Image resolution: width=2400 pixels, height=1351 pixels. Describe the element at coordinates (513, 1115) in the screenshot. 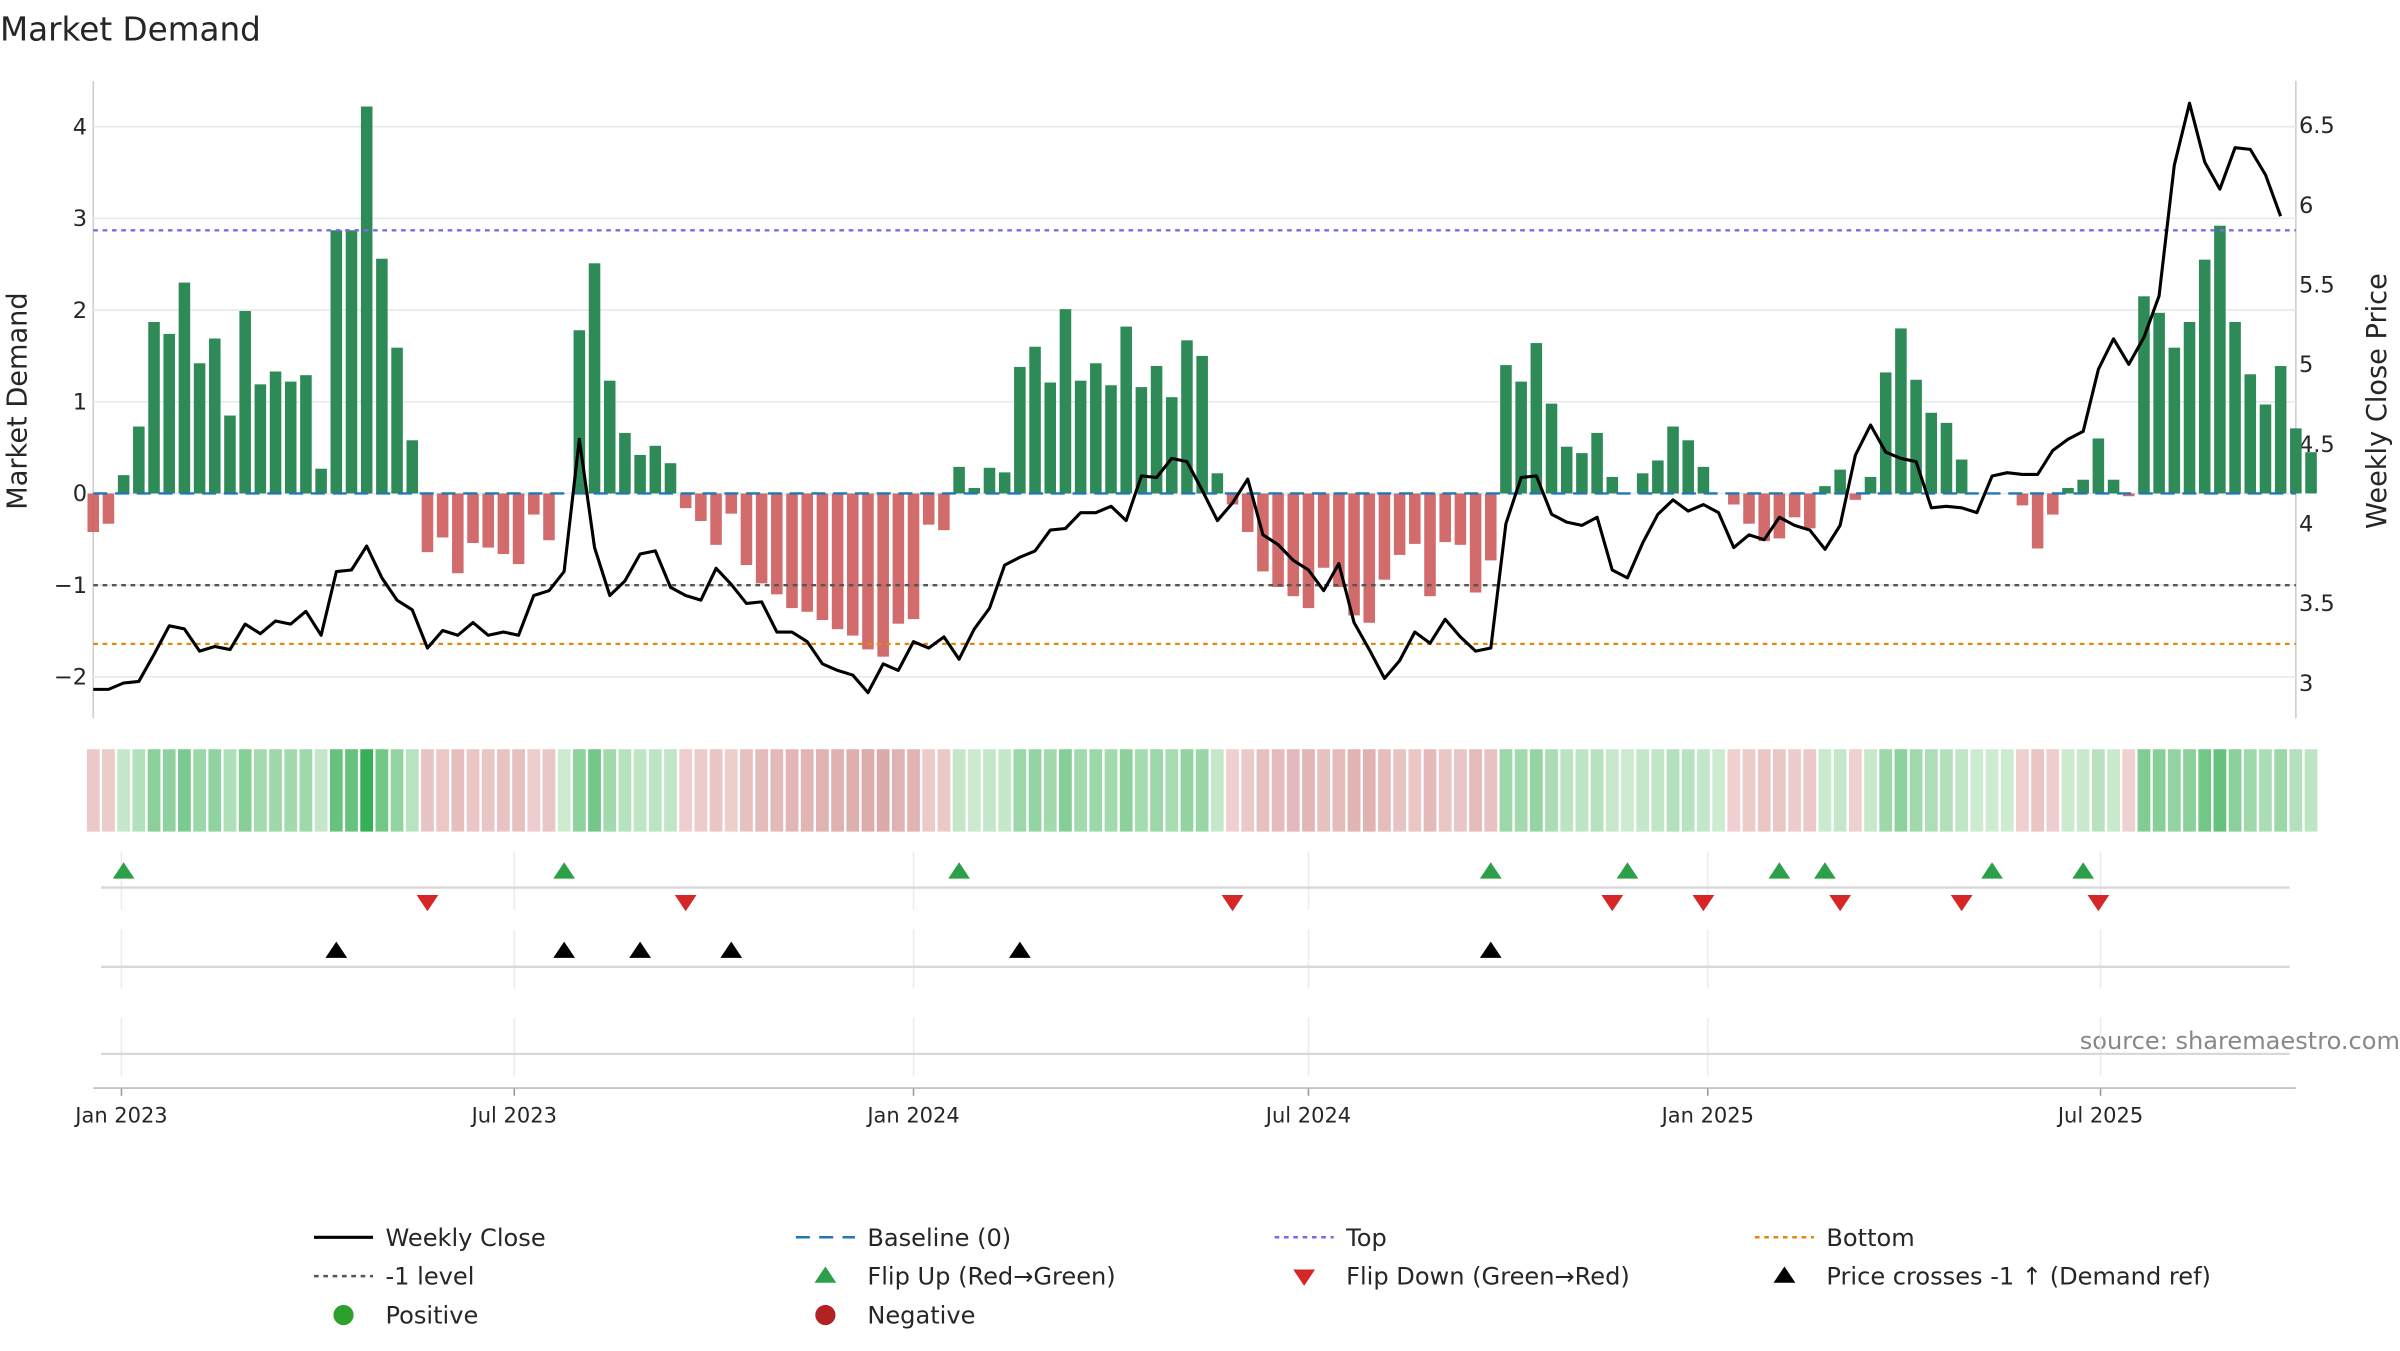

I see `x-tick-label: Jul 2023` at that location.